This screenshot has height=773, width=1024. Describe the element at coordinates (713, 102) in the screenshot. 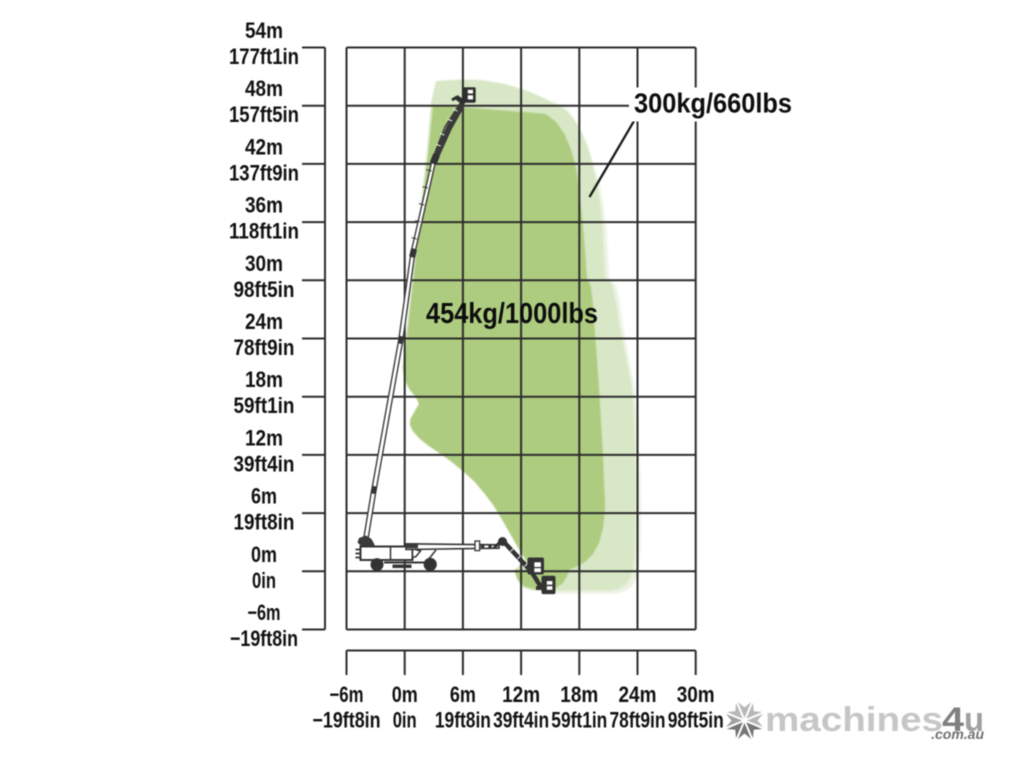

I see `svg-text: 300kg/660lbs` at that location.